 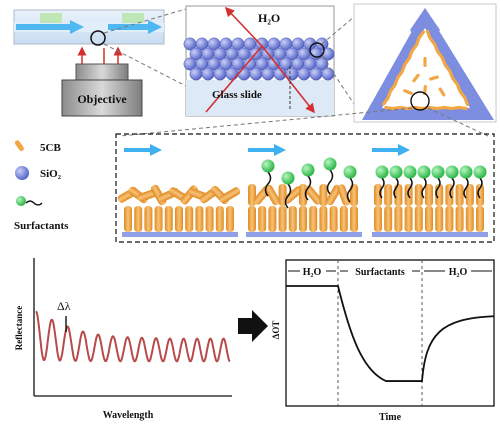 I want to click on dot-frame, so click(x=390, y=333).